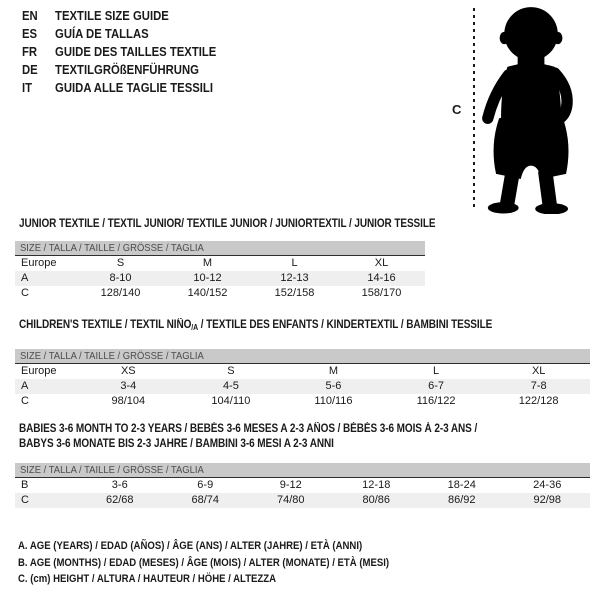  I want to click on height-cell: 92/98, so click(547, 500).